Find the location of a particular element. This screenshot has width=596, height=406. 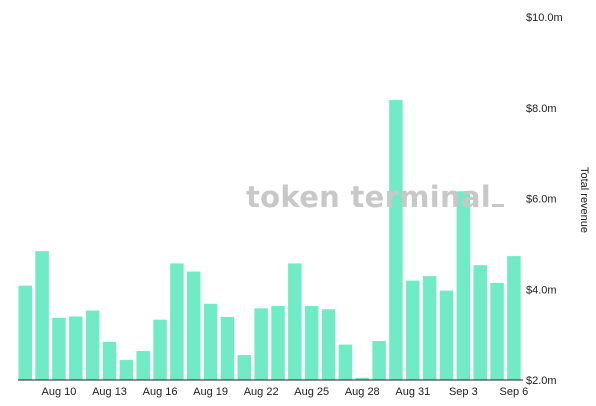

watermark-cursor is located at coordinates (498, 205).